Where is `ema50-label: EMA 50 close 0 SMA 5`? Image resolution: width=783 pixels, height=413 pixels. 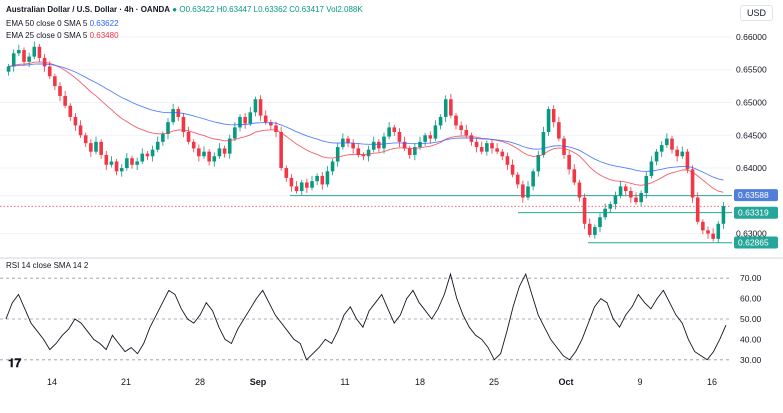 ema50-label: EMA 50 close 0 SMA 5 is located at coordinates (47, 23).